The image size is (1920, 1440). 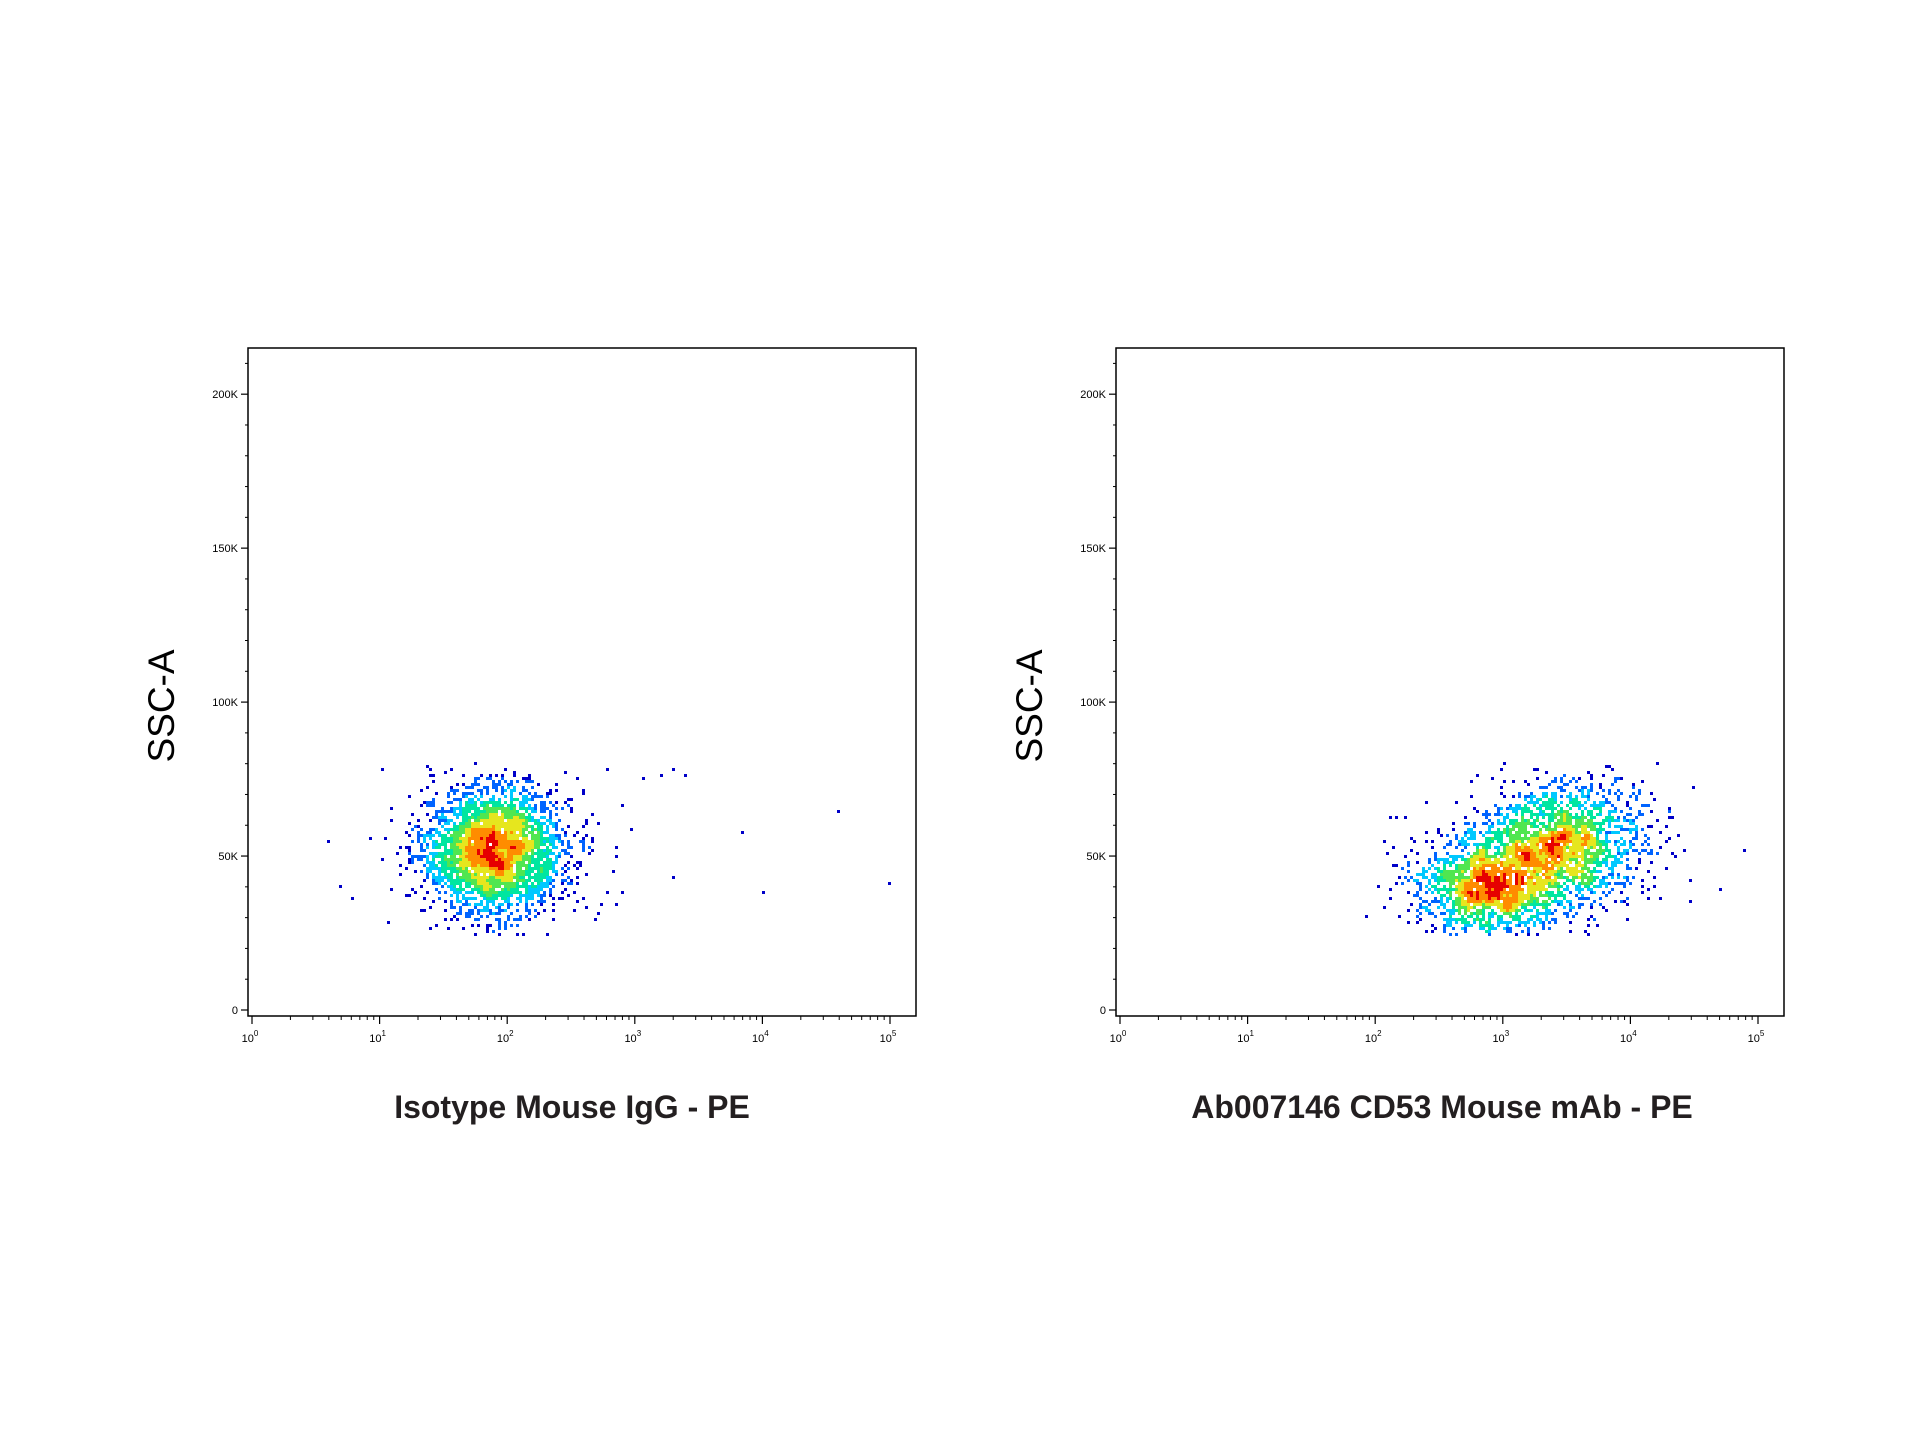 What do you see at coordinates (505, 1037) in the screenshot?
I see `x-tick-label: 102` at bounding box center [505, 1037].